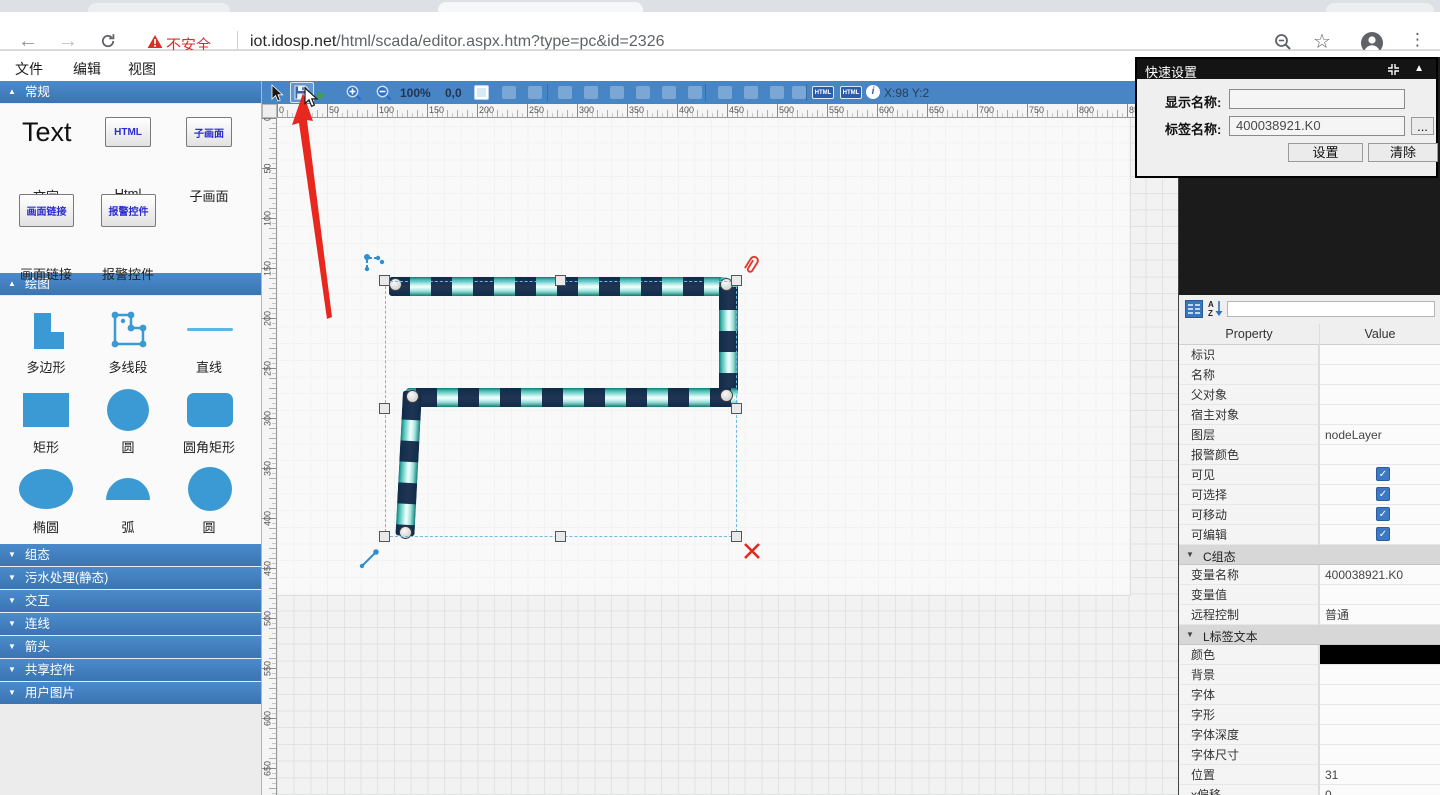 This screenshot has height=795, width=1440. Describe the element at coordinates (1309, 435) in the screenshot. I see `property-row: 图层 nodeLayer` at that location.